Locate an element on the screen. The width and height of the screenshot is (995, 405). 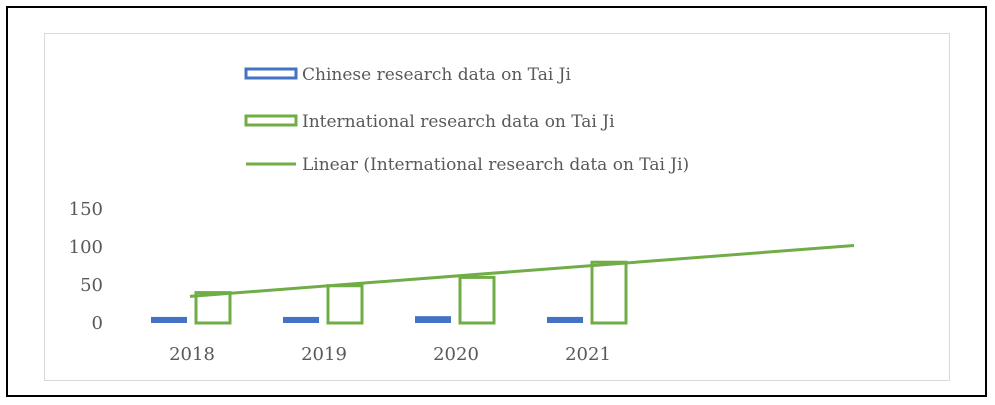
y-tick-label: 50 is located at coordinates (91, 285).